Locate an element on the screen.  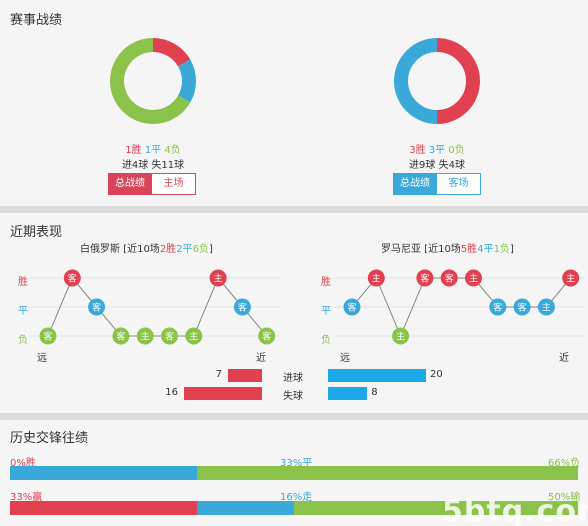
left-record-tabs: 总战绩 主场 is located at coordinates (152, 184).